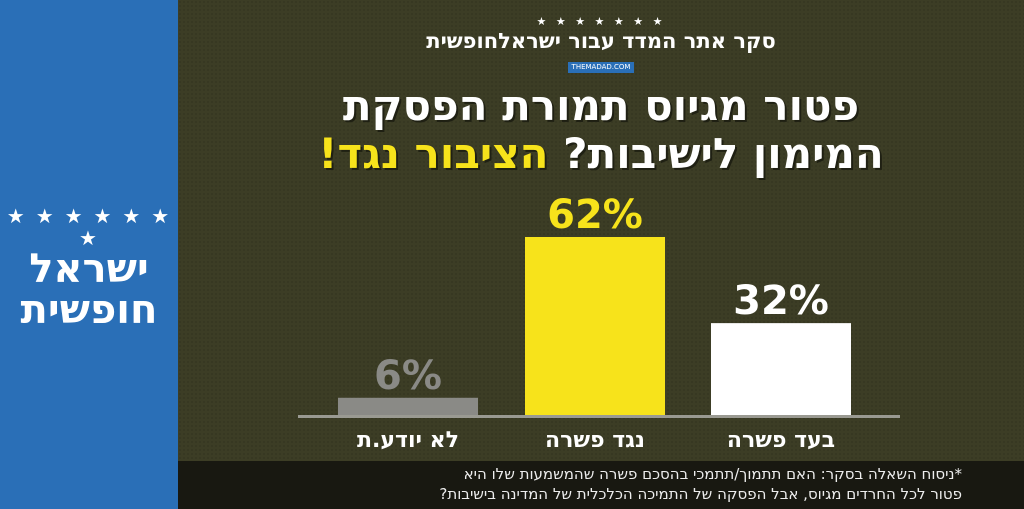 The height and width of the screenshot is (509, 1024). What do you see at coordinates (595, 440) in the screenshot?
I see `category-label-1: נגד פשרה` at bounding box center [595, 440].